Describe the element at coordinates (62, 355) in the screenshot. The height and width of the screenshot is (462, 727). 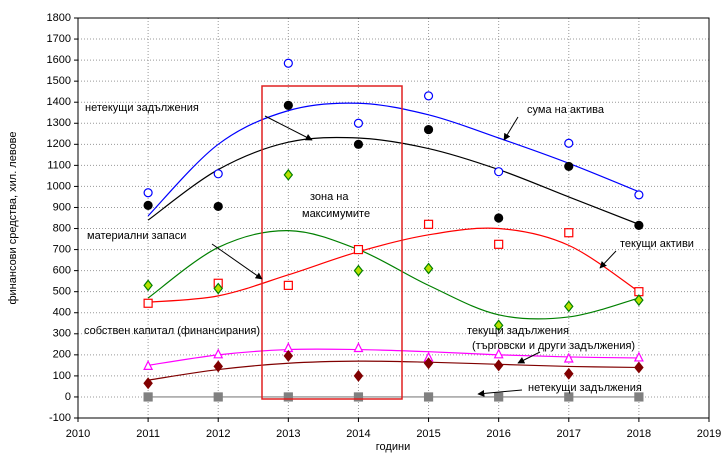
I see `y-tick-label: 200` at that location.